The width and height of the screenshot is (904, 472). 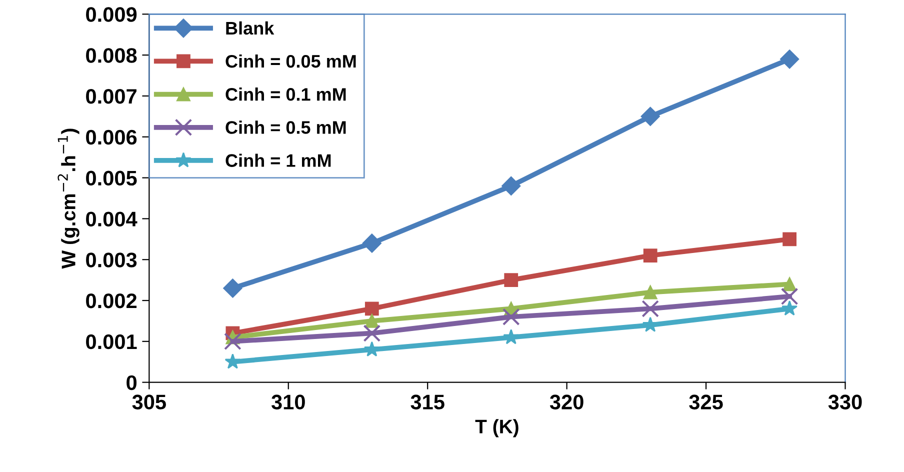 I want to click on x-tick-label: 310, so click(x=288, y=402).